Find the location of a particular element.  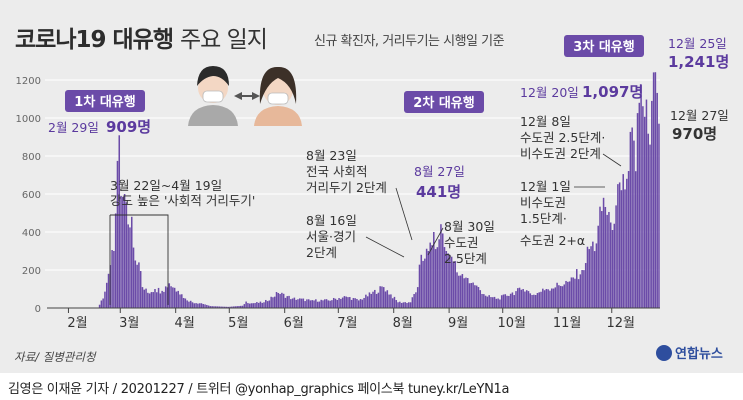

peak1-date: 2월 29일 is located at coordinates (73, 127).